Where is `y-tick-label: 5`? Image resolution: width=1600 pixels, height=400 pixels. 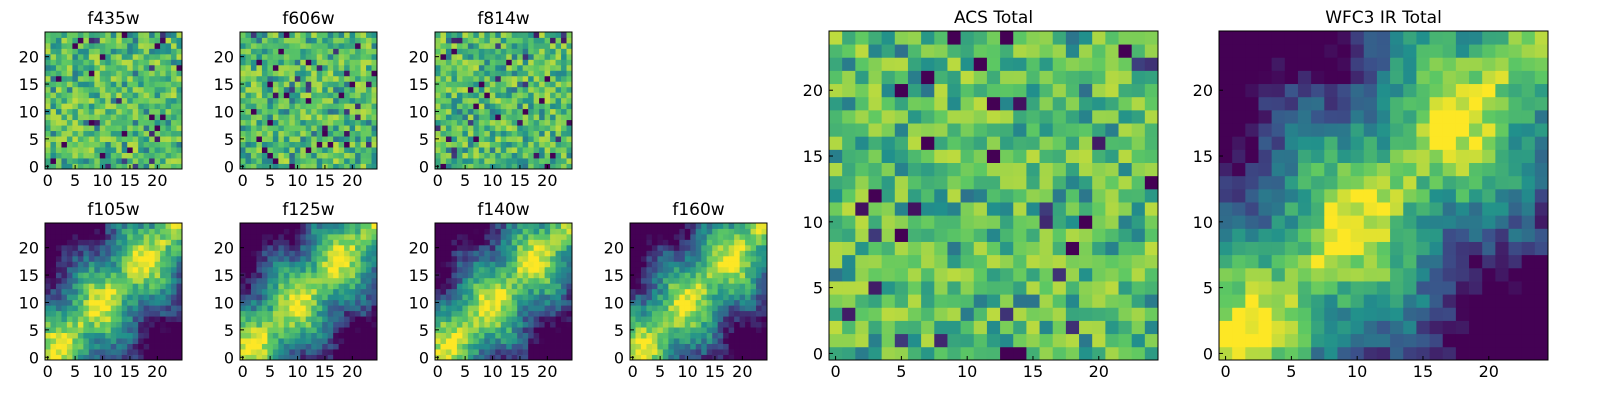 y-tick-label: 5 is located at coordinates (619, 330).